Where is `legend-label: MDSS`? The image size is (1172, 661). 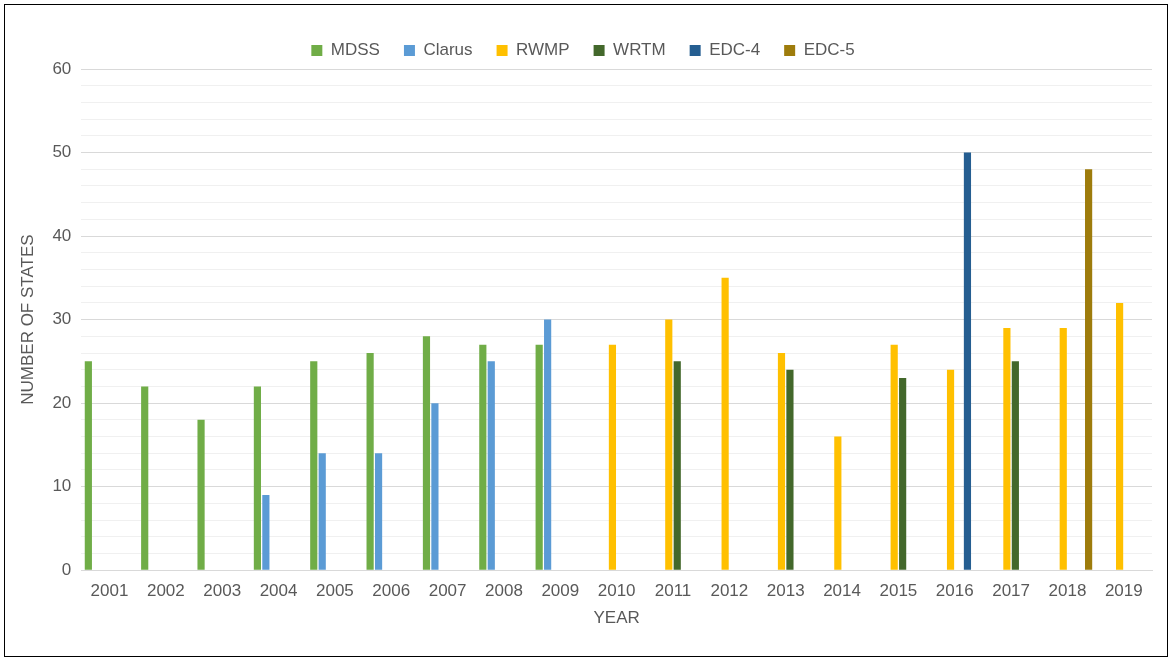 legend-label: MDSS is located at coordinates (355, 50).